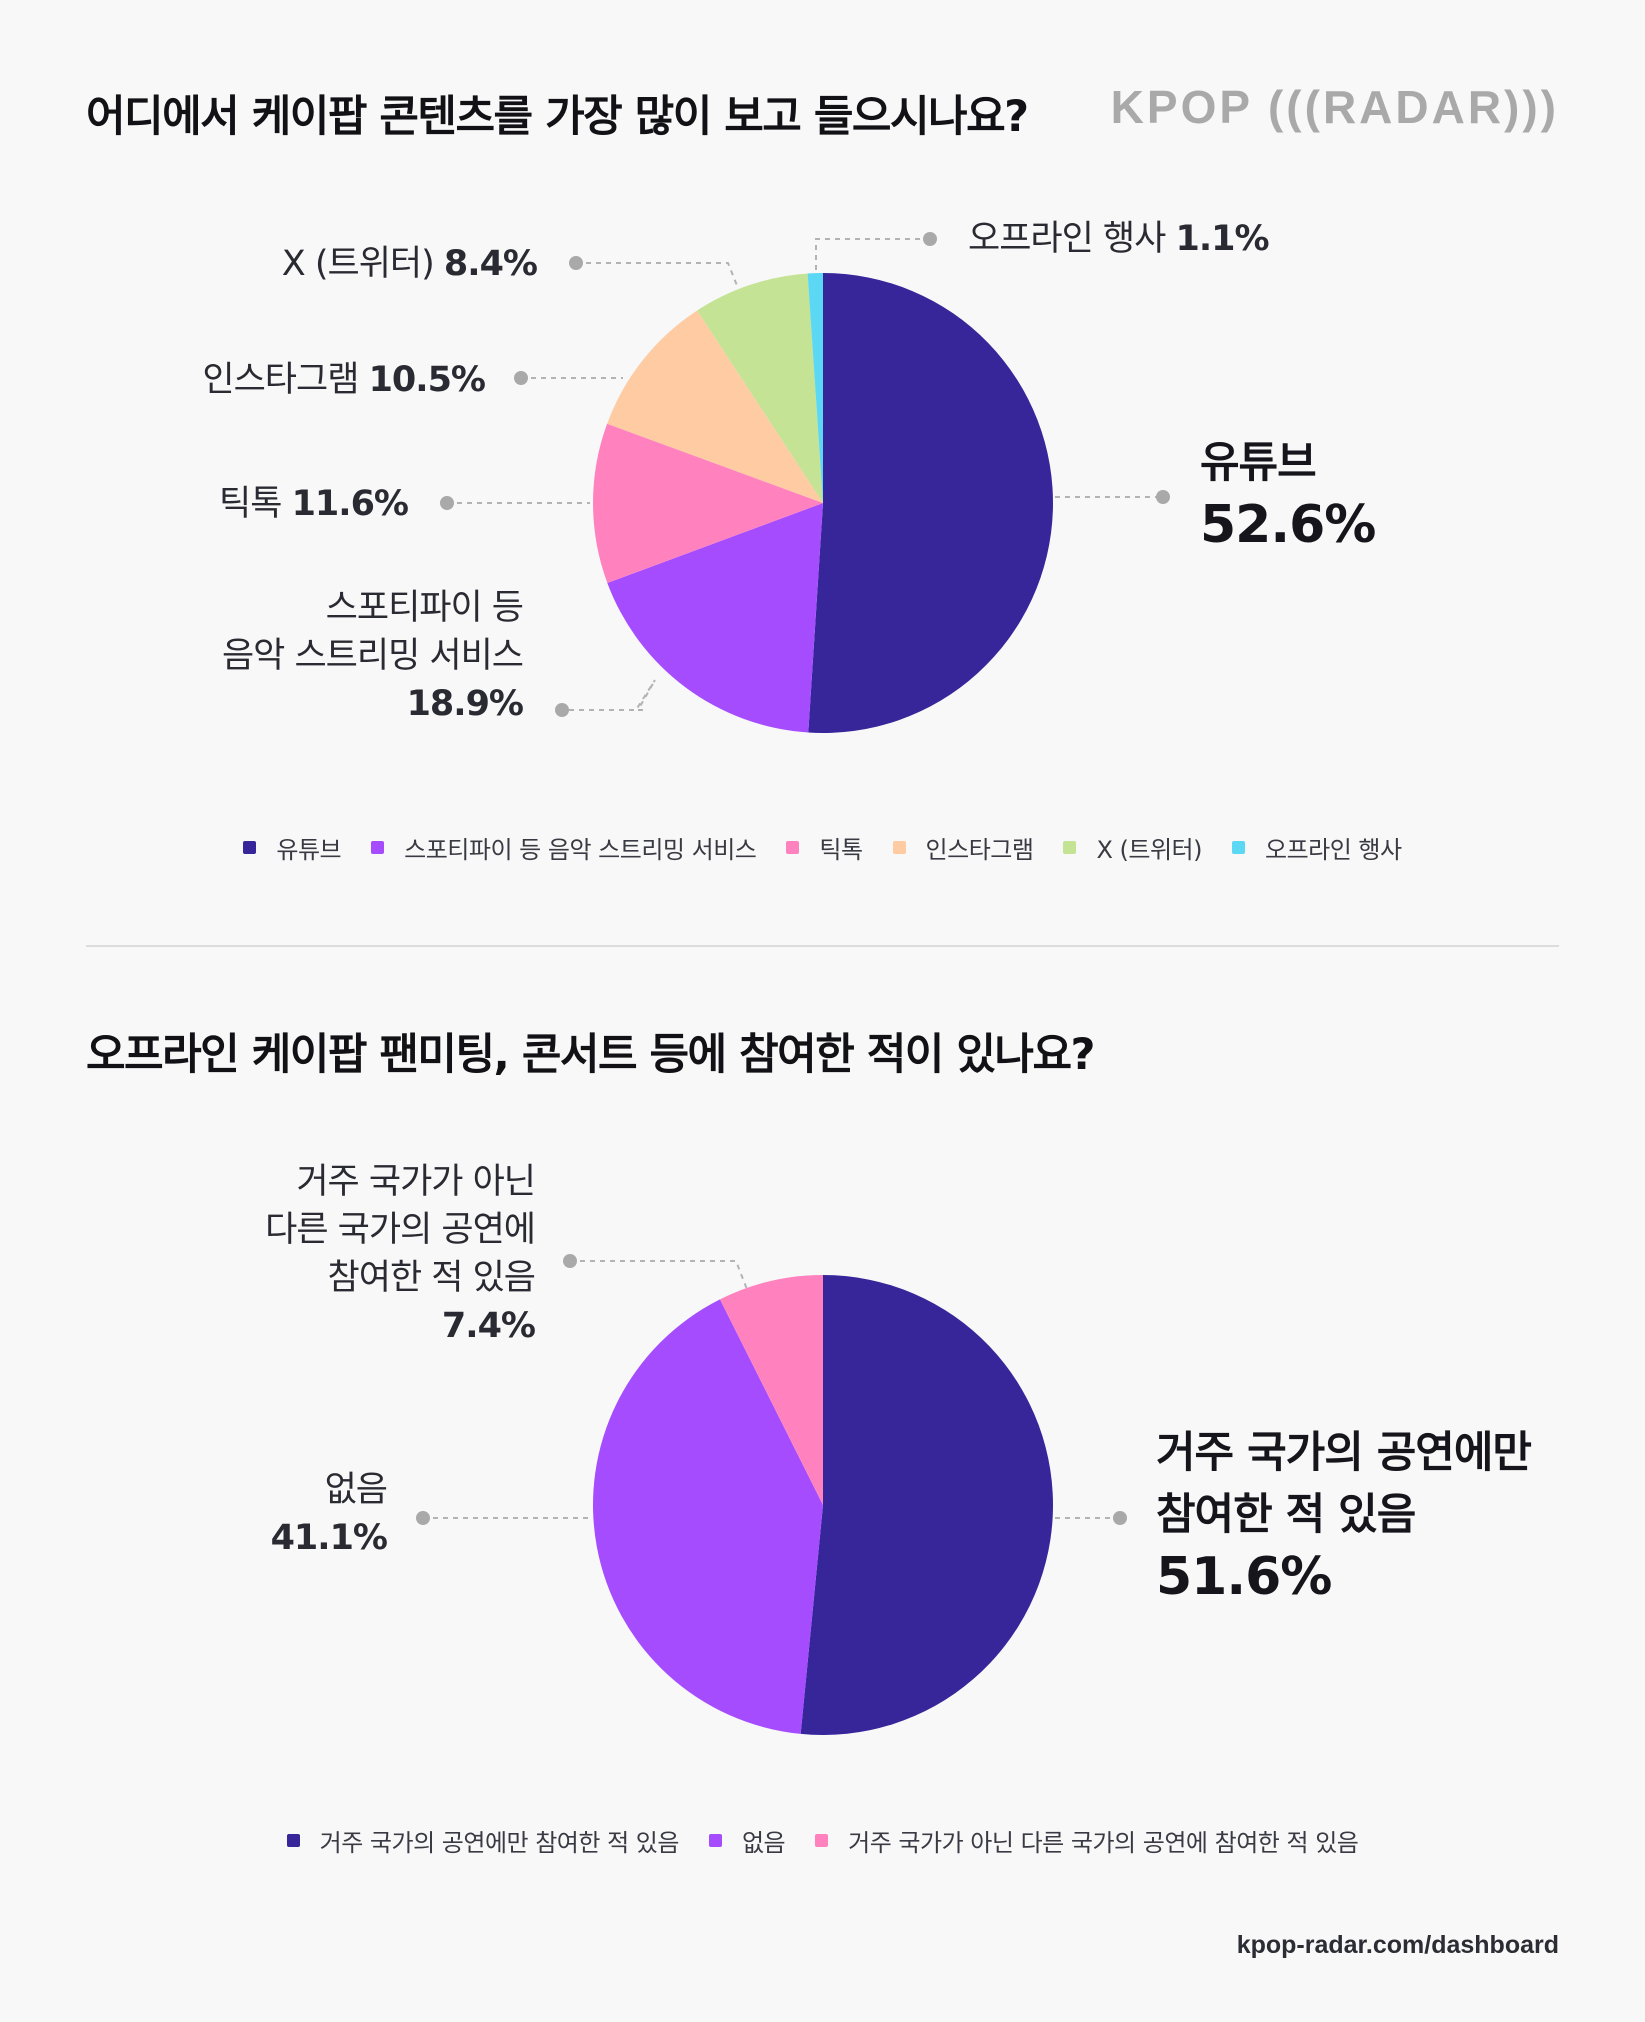  Describe the element at coordinates (1103, 1843) in the screenshot. I see `legend-label: 거주 국가가 아닌 다른 국가의 공연에 참여한 적 있음` at that location.